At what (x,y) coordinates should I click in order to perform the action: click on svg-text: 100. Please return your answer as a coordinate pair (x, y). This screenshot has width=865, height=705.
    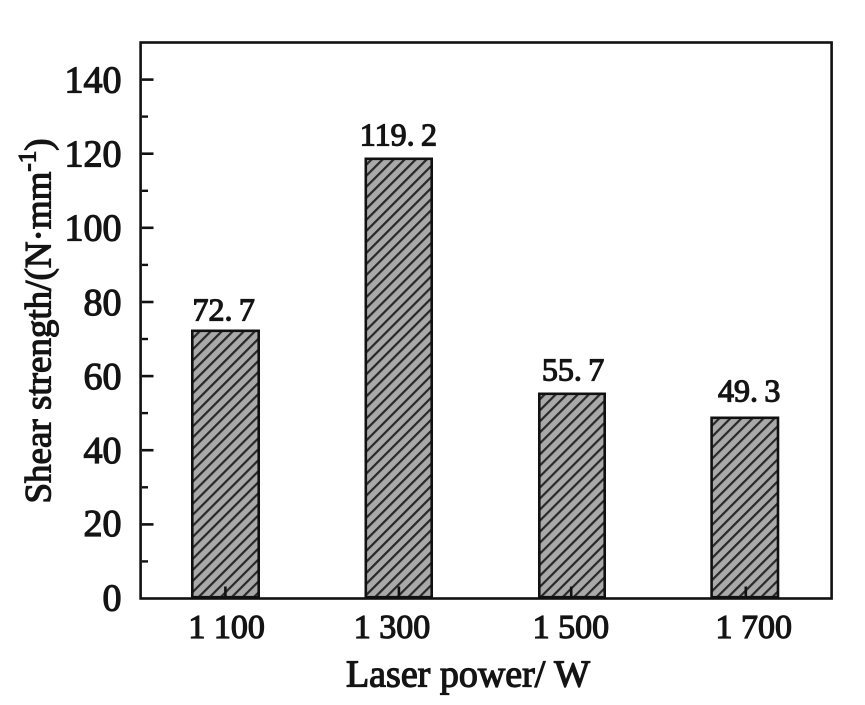
    Looking at the image, I should click on (93, 229).